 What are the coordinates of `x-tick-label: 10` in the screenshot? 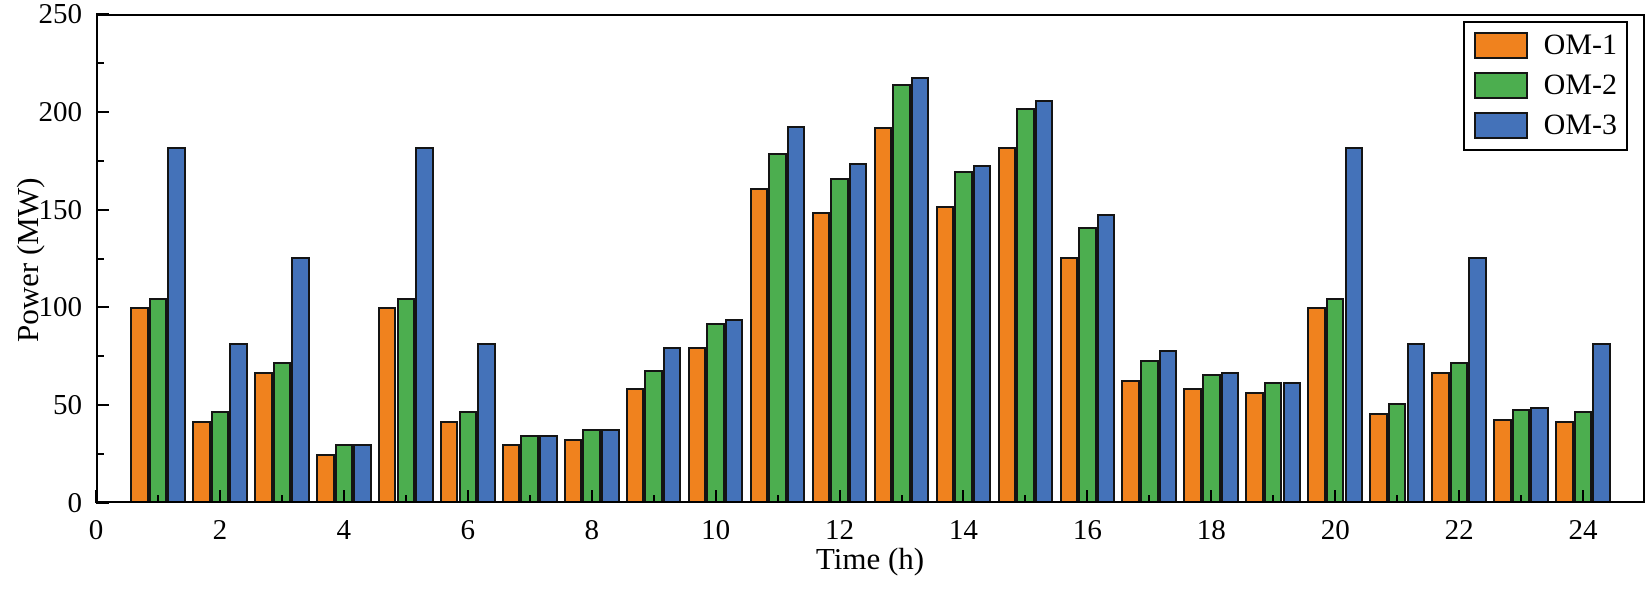 It's located at (716, 530).